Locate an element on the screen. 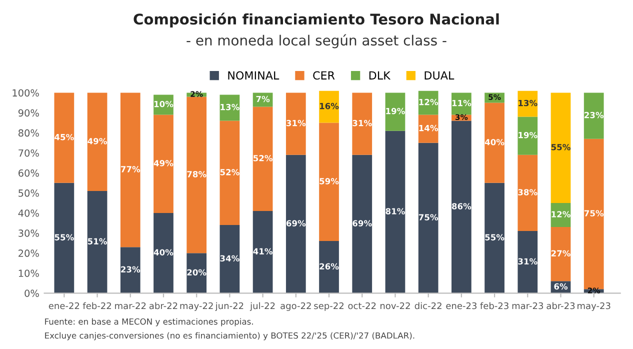  data-label: 26% is located at coordinates (329, 266).